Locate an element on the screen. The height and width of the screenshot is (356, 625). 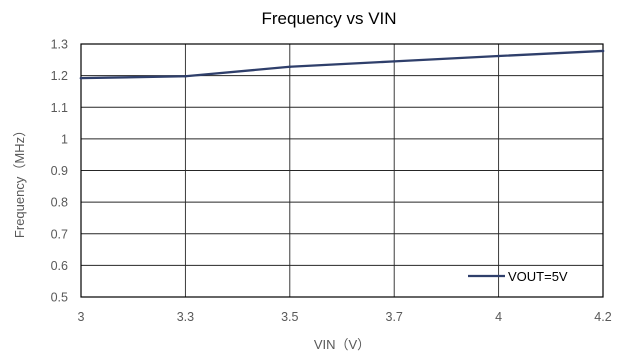
y-tick-label: 1 is located at coordinates (64, 139).